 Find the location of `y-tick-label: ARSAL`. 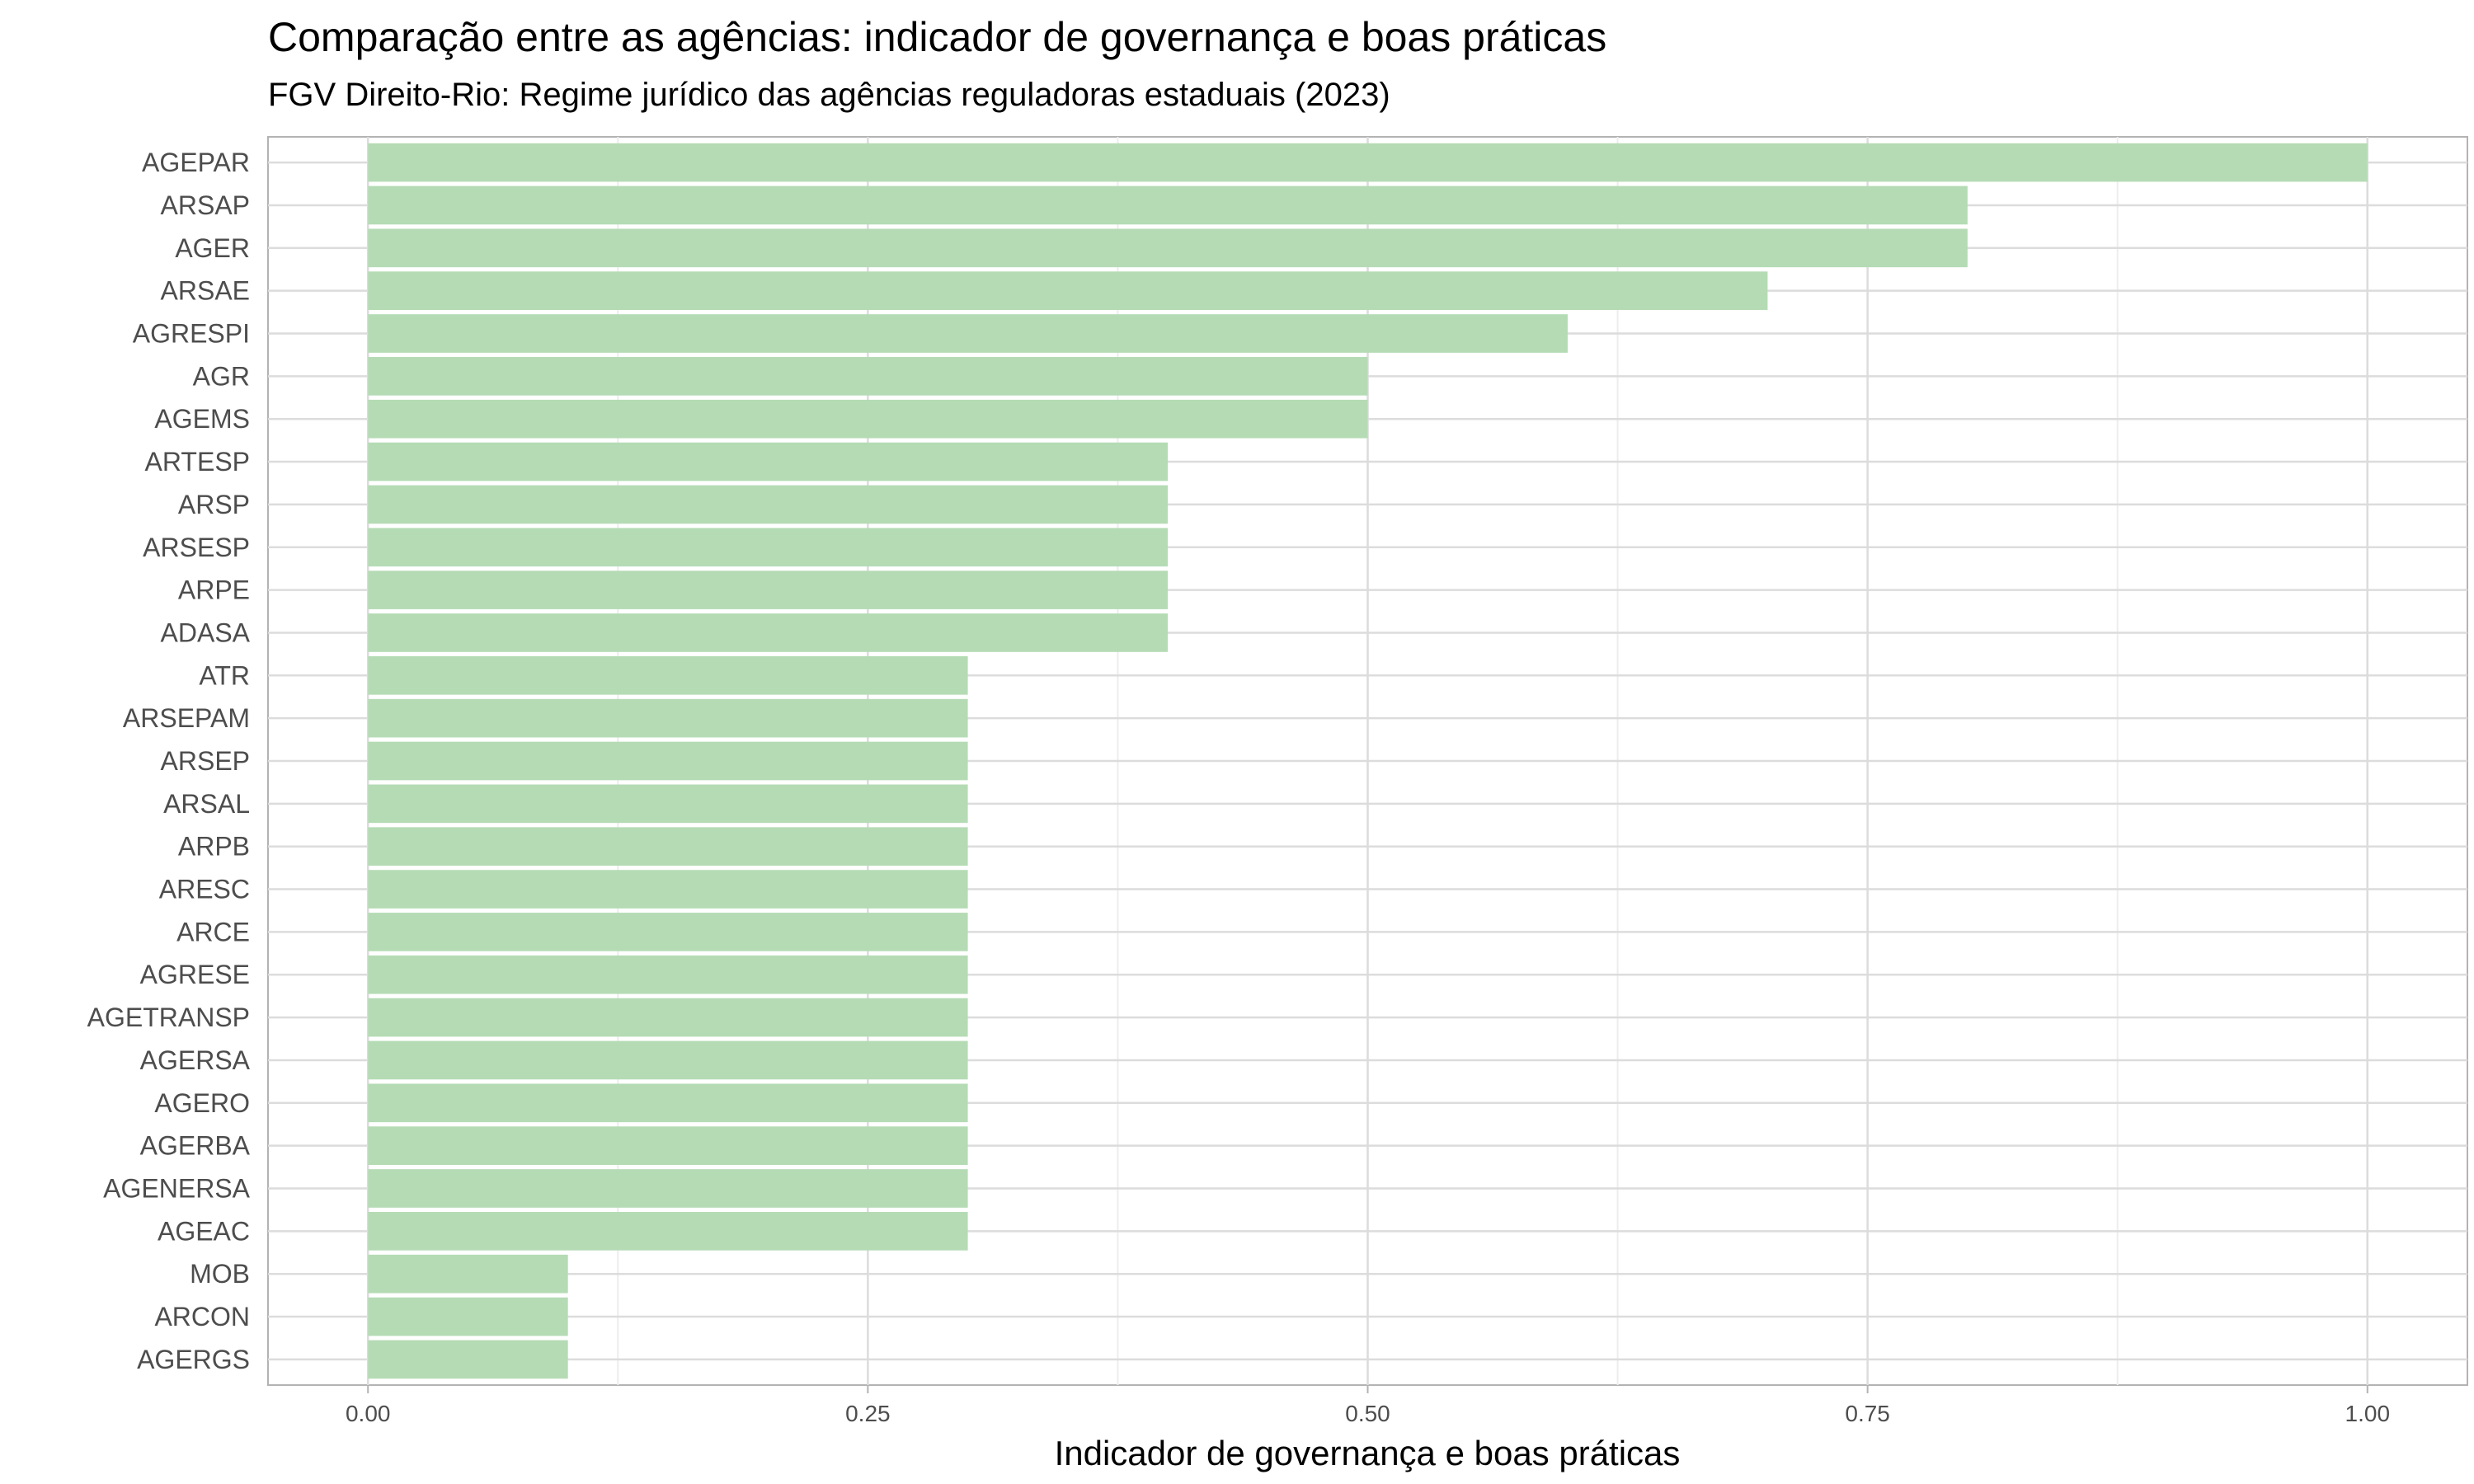

y-tick-label: ARSAL is located at coordinates (206, 804).